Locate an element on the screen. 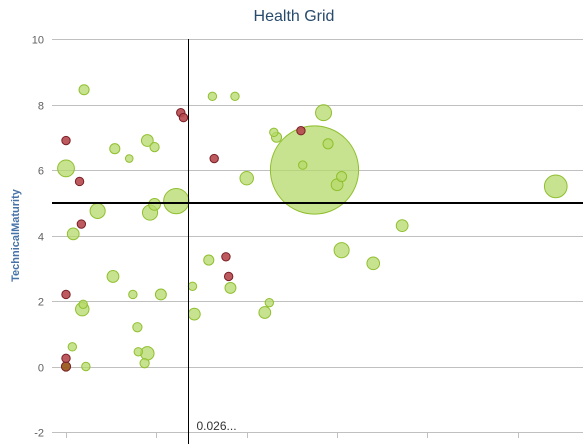 The height and width of the screenshot is (444, 588). y-axis-tick-labels: -2 0 2 4 6 8 10 is located at coordinates (38, 237).